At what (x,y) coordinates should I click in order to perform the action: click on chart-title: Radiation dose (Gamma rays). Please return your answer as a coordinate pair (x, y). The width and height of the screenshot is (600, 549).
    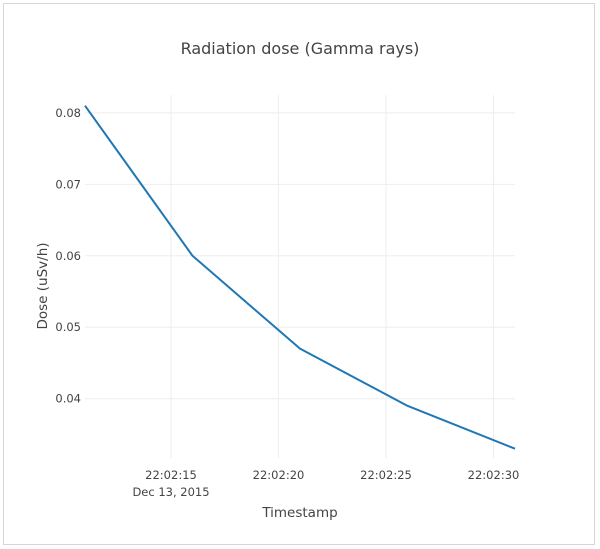
    Looking at the image, I should click on (300, 48).